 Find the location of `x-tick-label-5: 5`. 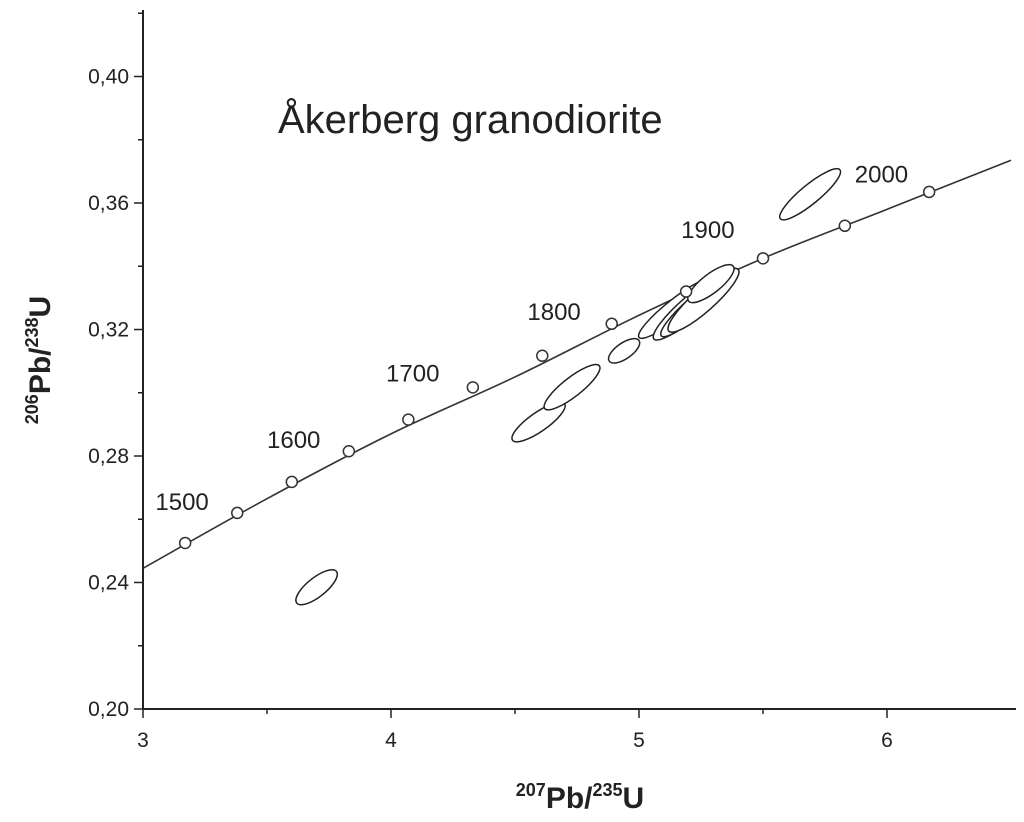

x-tick-label-5: 5 is located at coordinates (639, 740).